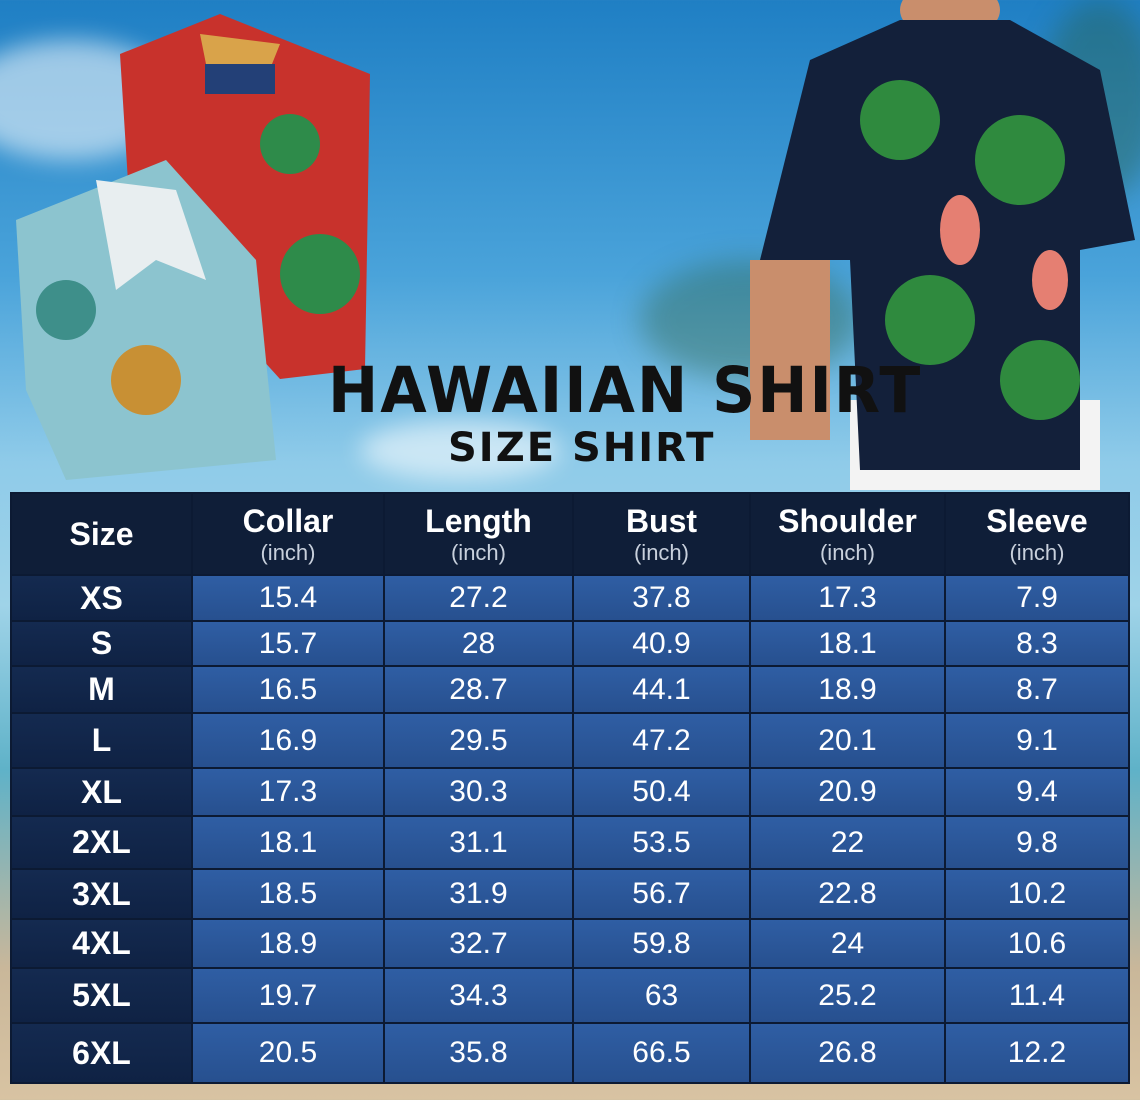 The height and width of the screenshot is (1100, 1140). Describe the element at coordinates (661, 943) in the screenshot. I see `value-cell: 59.8` at that location.